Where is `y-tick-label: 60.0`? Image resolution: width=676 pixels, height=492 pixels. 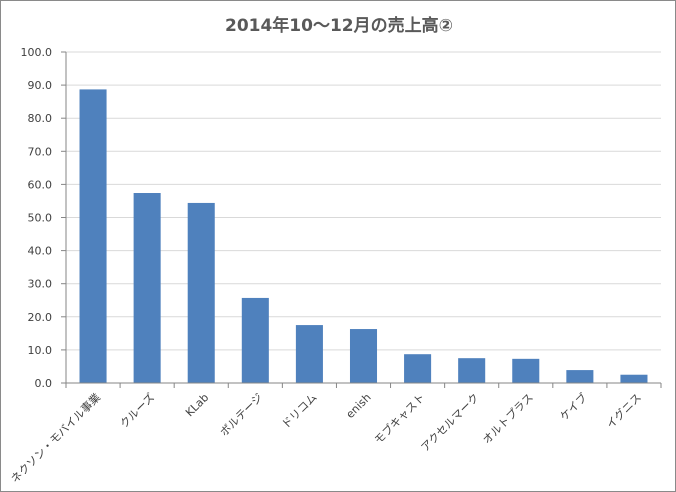 y-tick-label: 60.0 is located at coordinates (40, 184).